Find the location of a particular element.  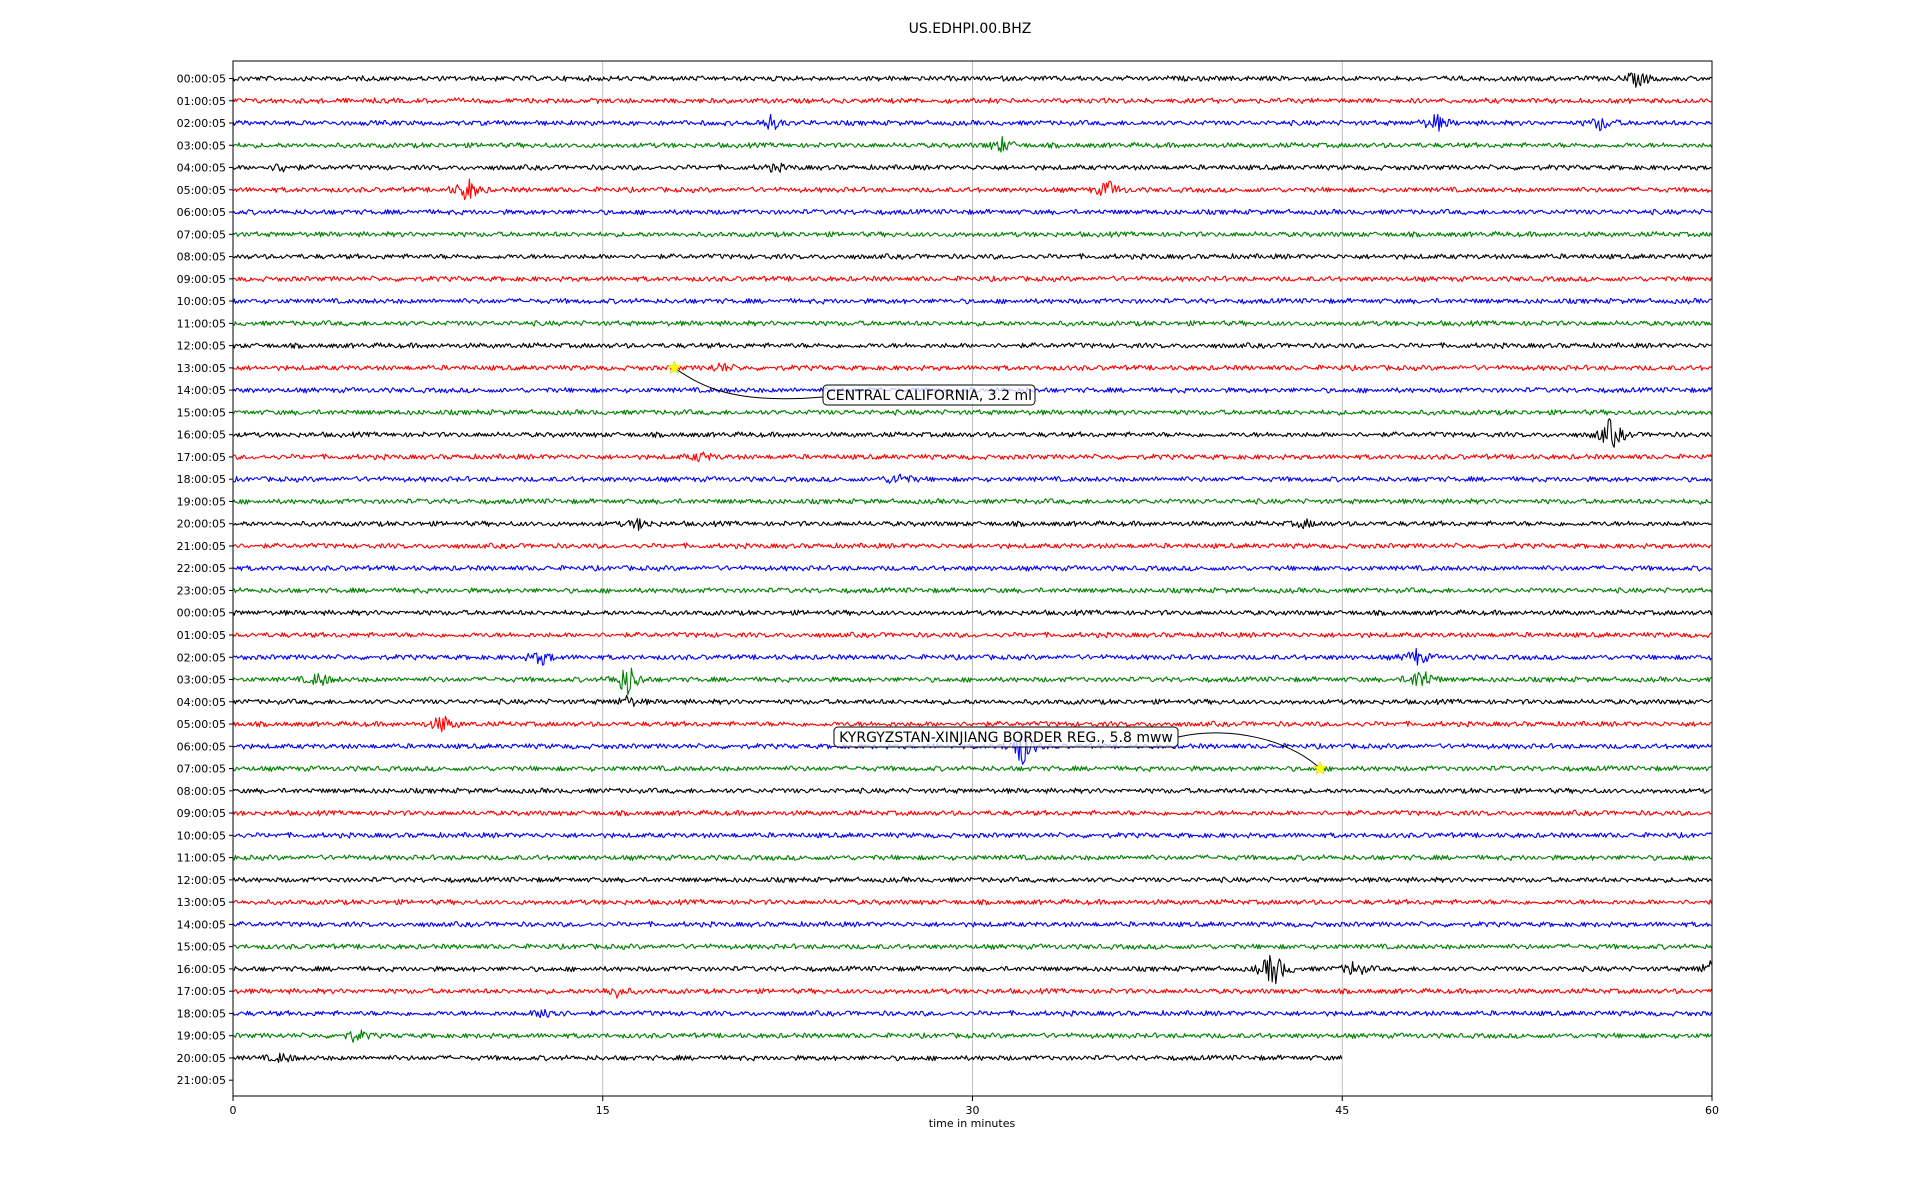

row-time-label: 02:00:05 is located at coordinates (201, 657).